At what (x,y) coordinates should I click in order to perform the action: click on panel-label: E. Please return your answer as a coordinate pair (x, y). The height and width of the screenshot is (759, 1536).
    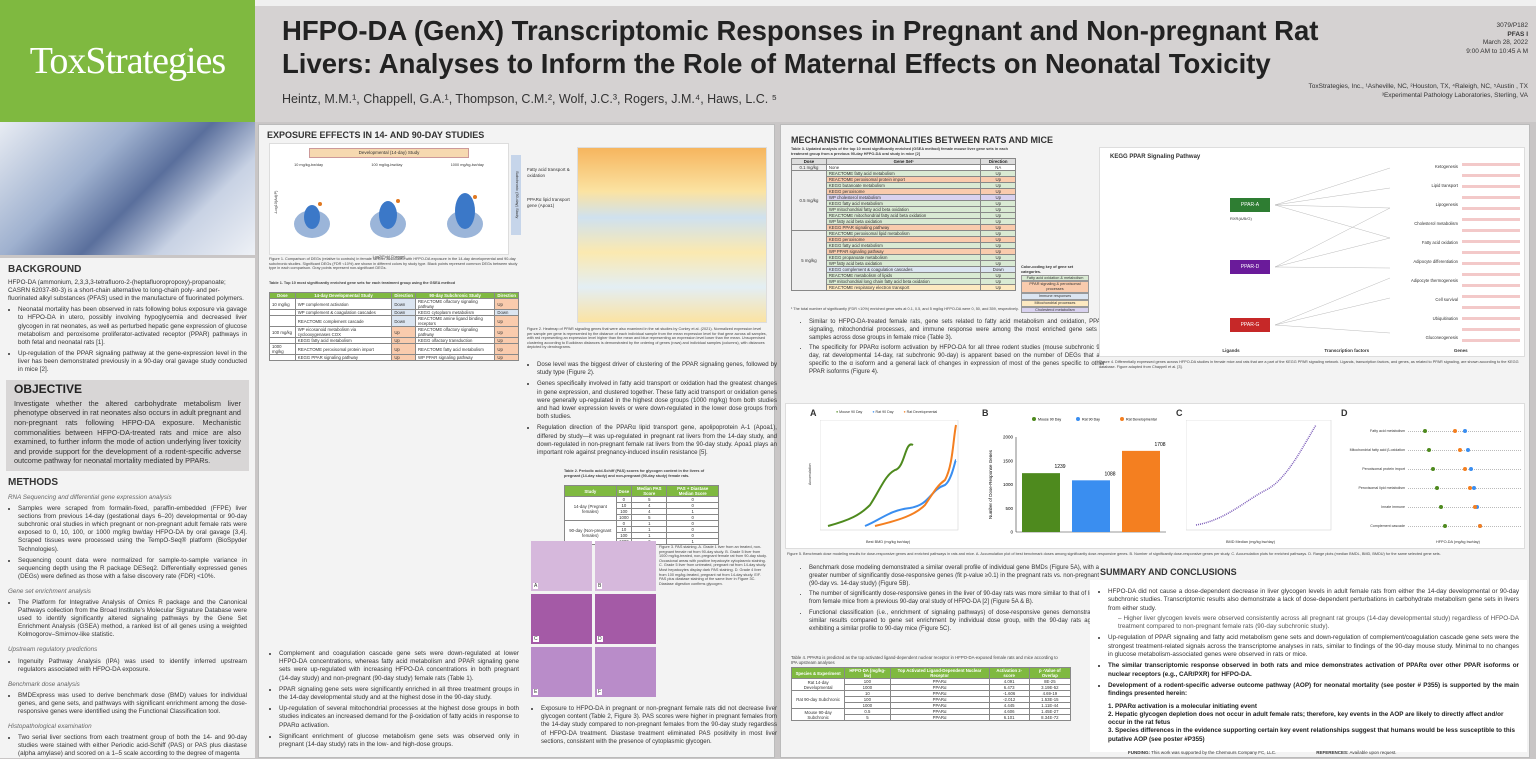
    Looking at the image, I should click on (536, 692).